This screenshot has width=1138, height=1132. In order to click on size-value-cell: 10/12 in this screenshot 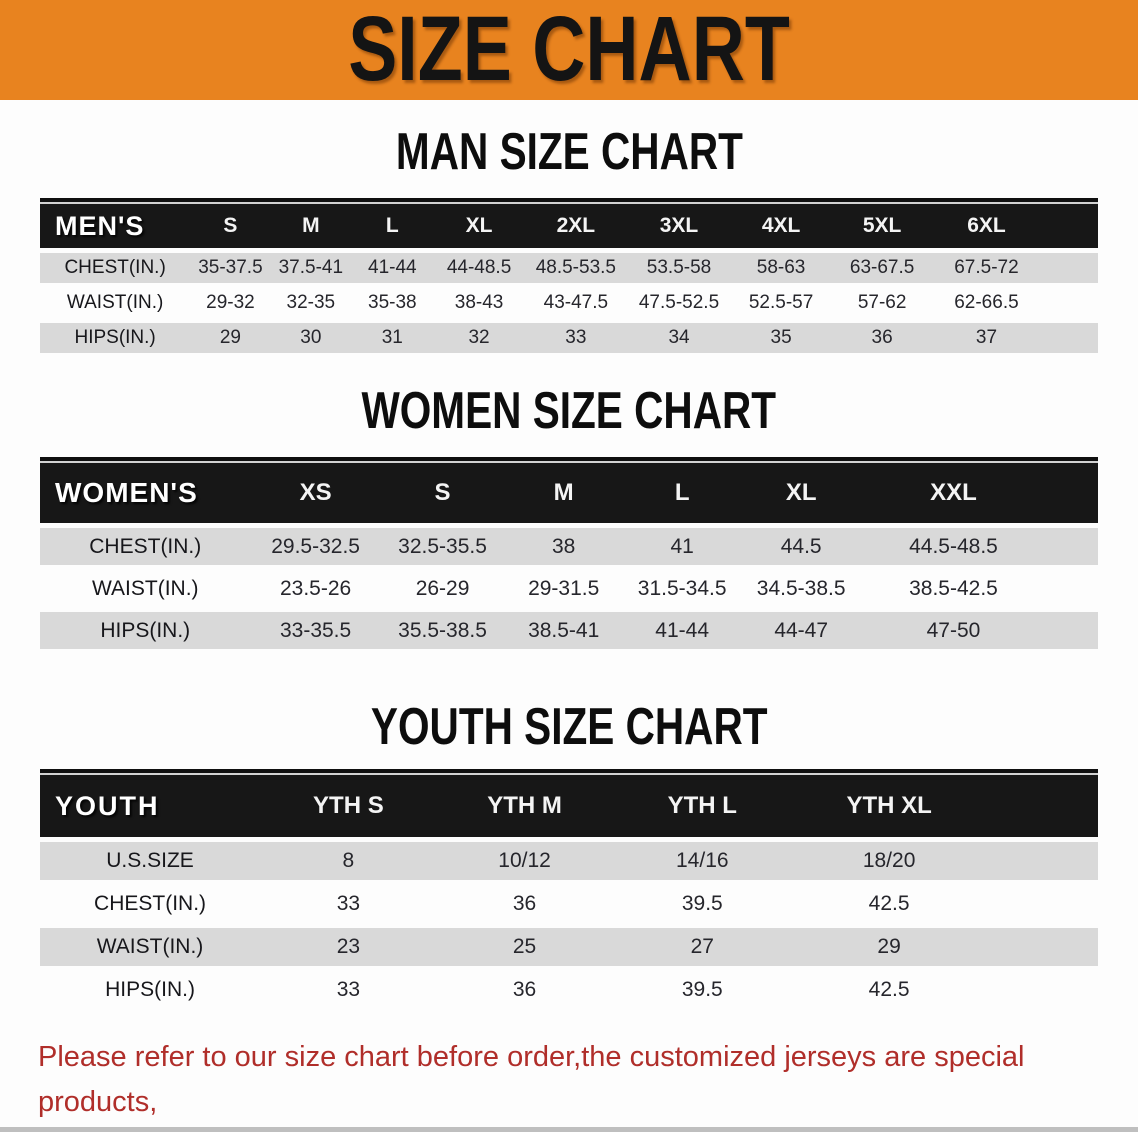, I will do `click(524, 861)`.